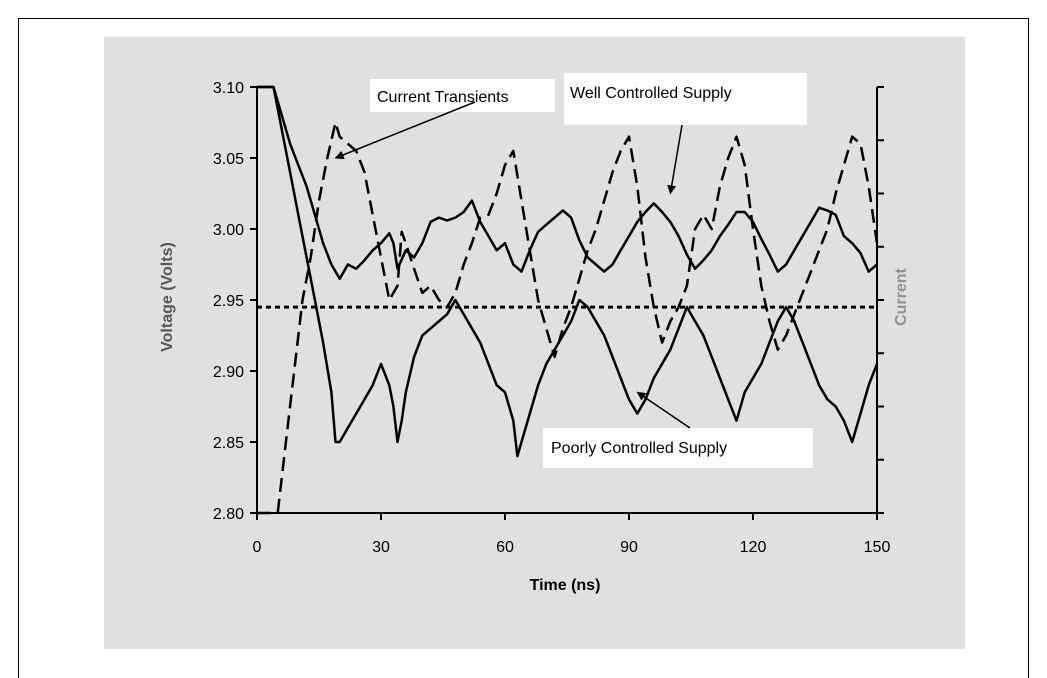 This screenshot has height=678, width=1047. What do you see at coordinates (228, 514) in the screenshot?
I see `y-tick-label: 2.80` at bounding box center [228, 514].